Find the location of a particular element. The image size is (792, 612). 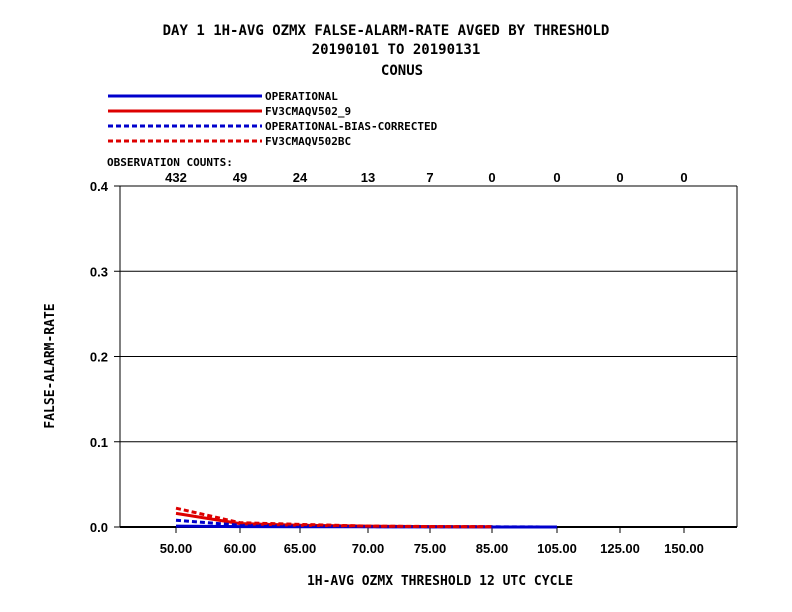

x-tick-label: 75.00 is located at coordinates (430, 548).